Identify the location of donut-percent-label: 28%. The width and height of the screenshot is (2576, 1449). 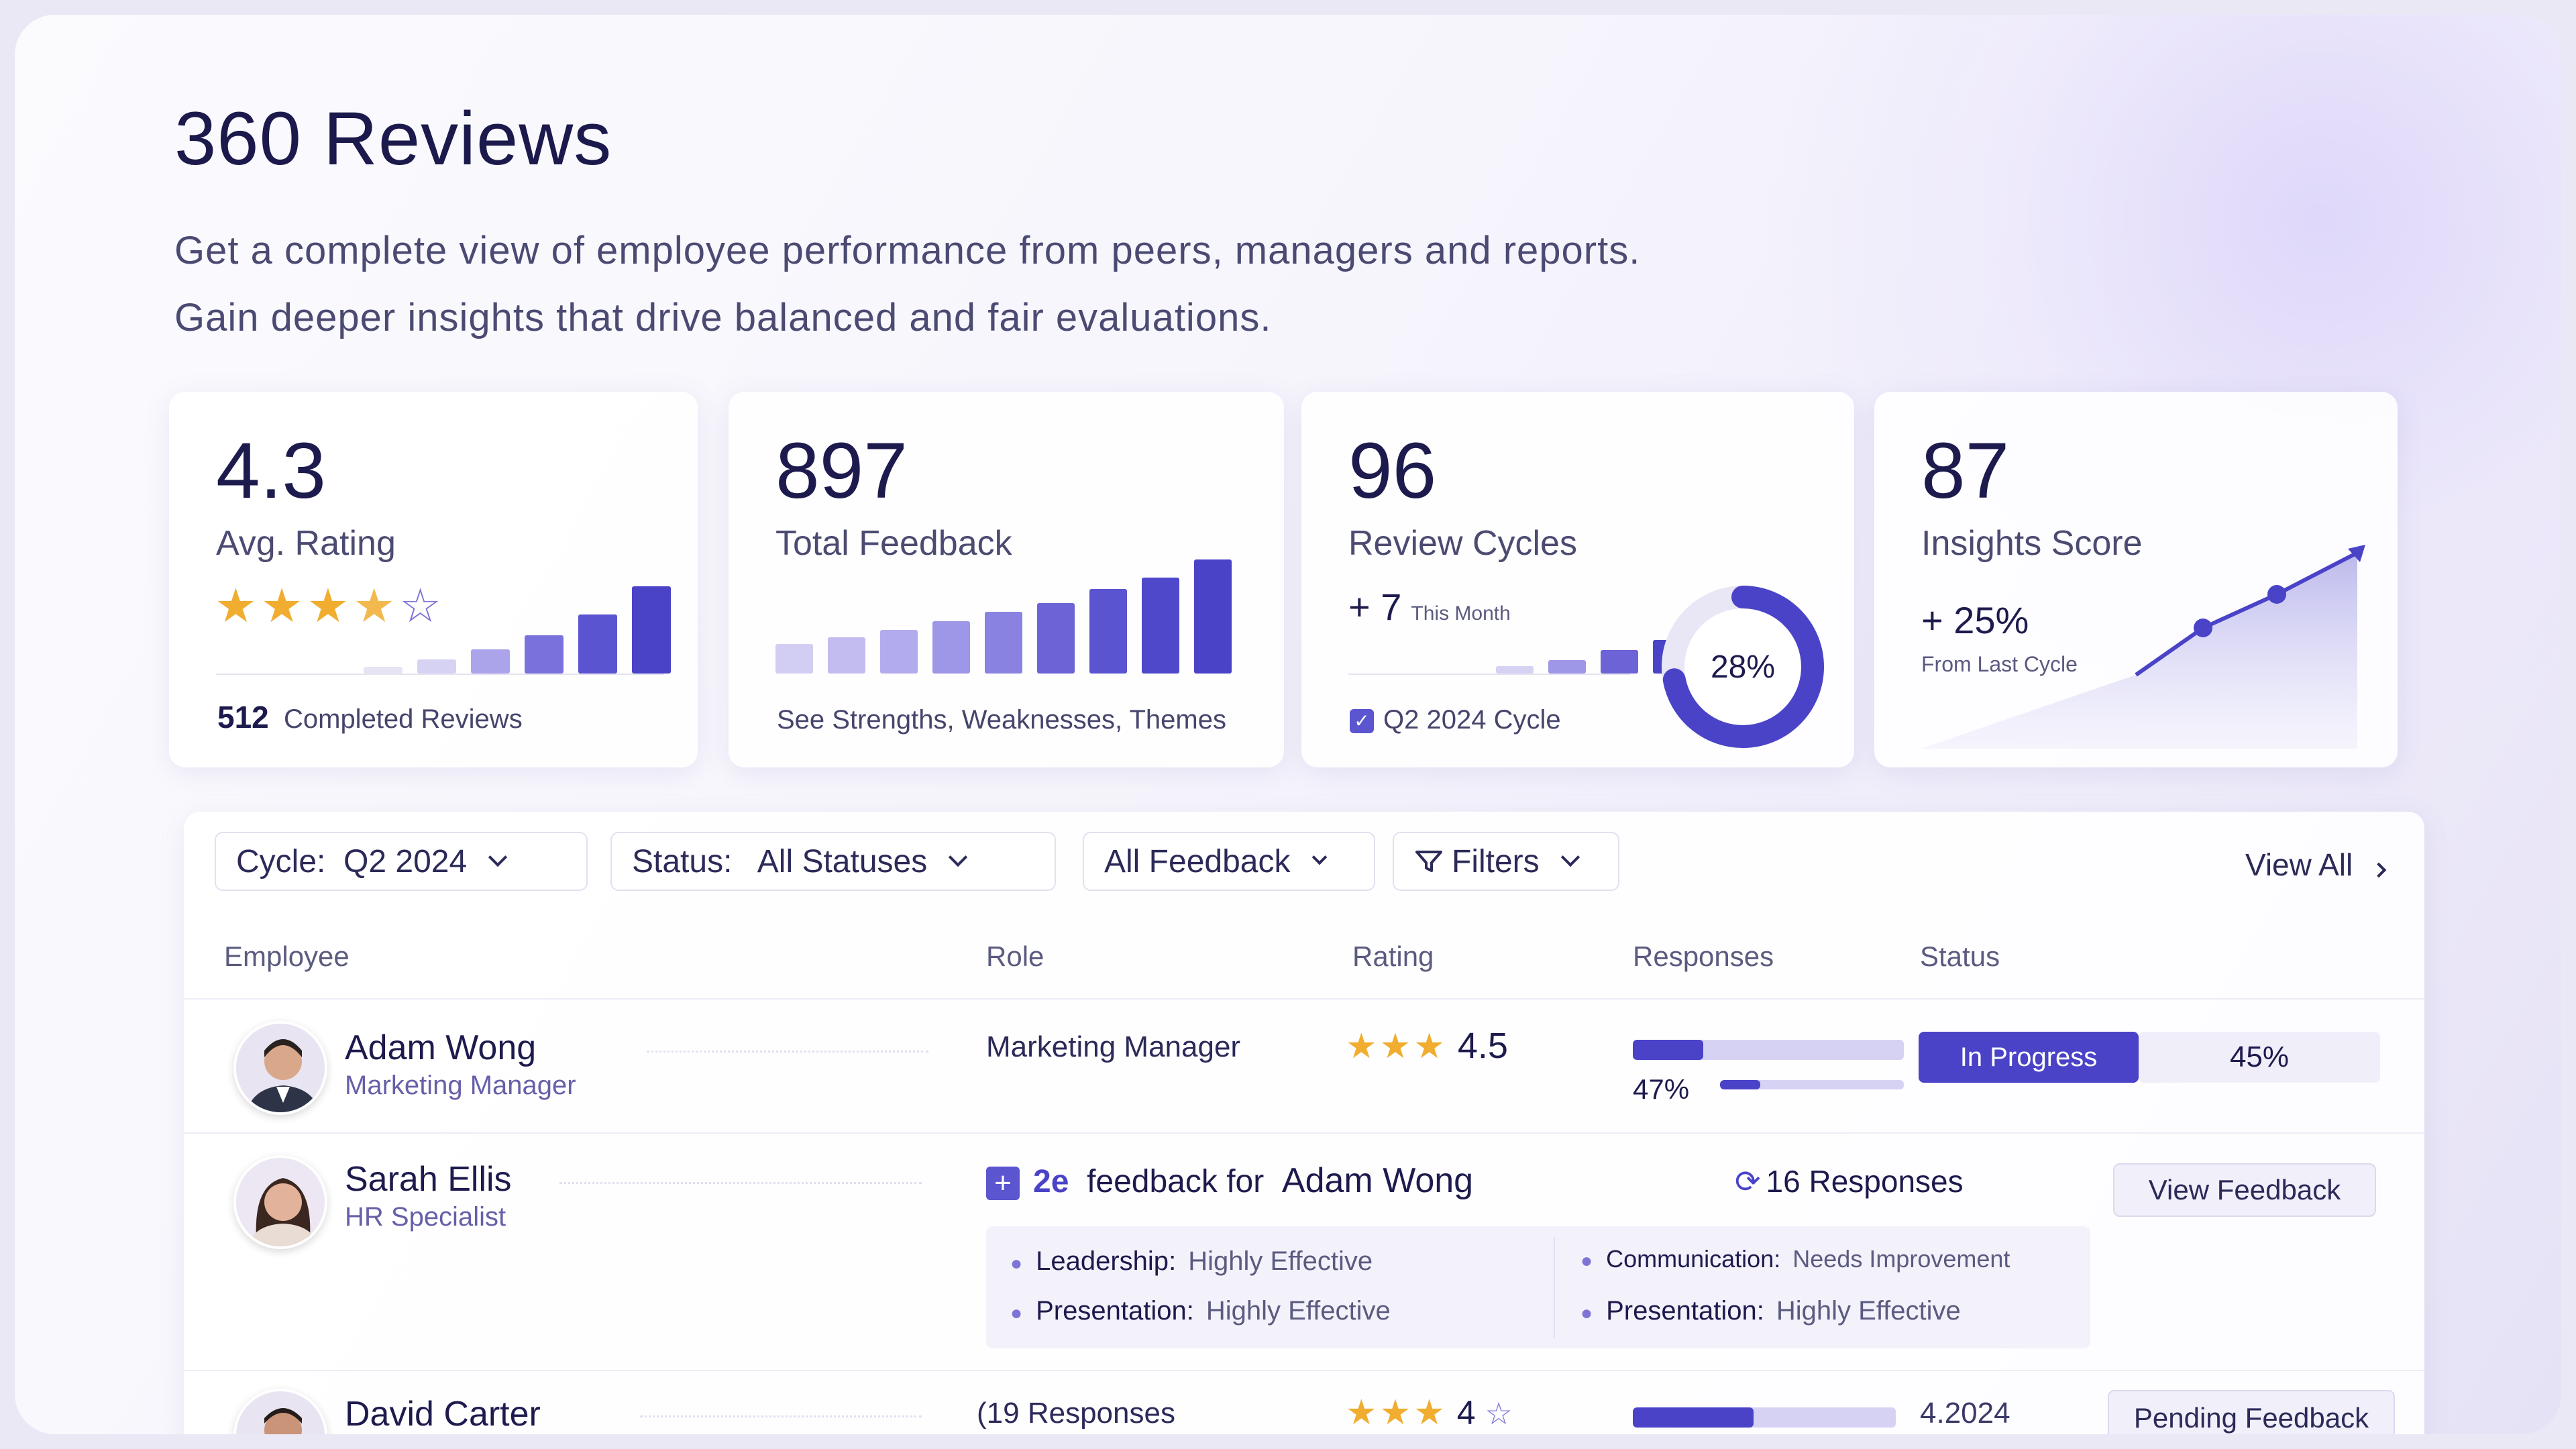
(1743, 667).